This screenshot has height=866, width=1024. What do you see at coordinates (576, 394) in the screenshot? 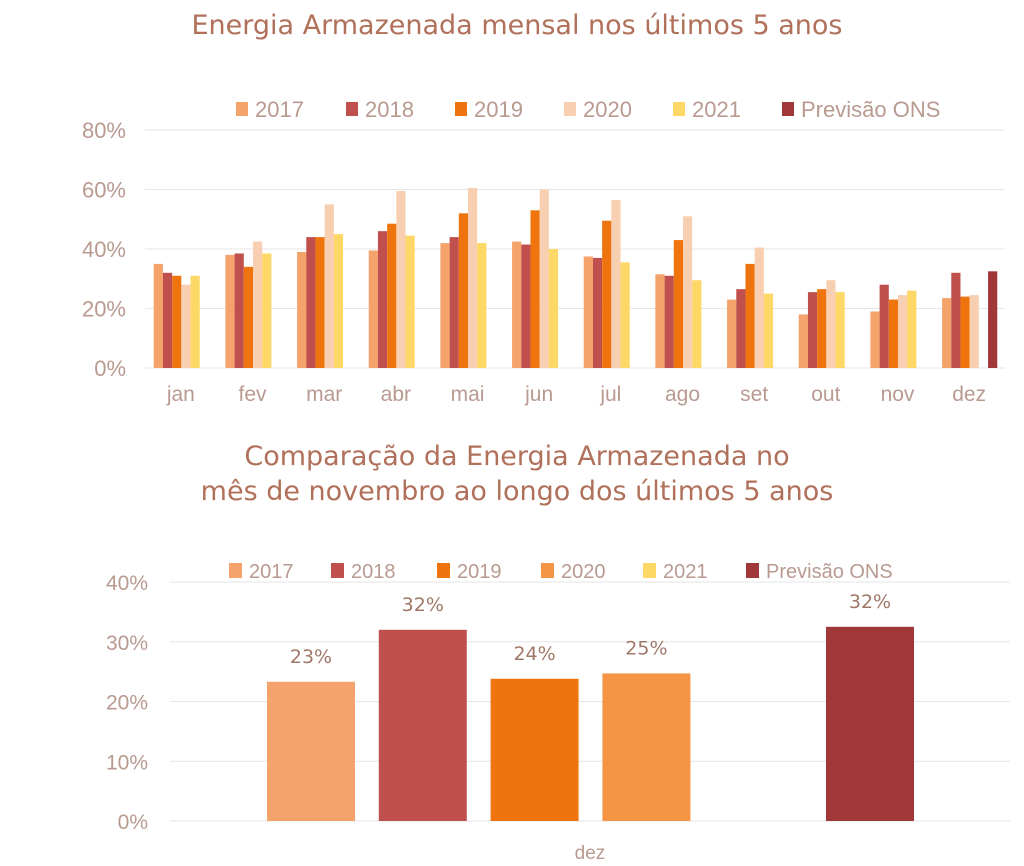
I see `chart1-x-axis: jan fev mar abr mai jun jul ago set out nov dez` at bounding box center [576, 394].